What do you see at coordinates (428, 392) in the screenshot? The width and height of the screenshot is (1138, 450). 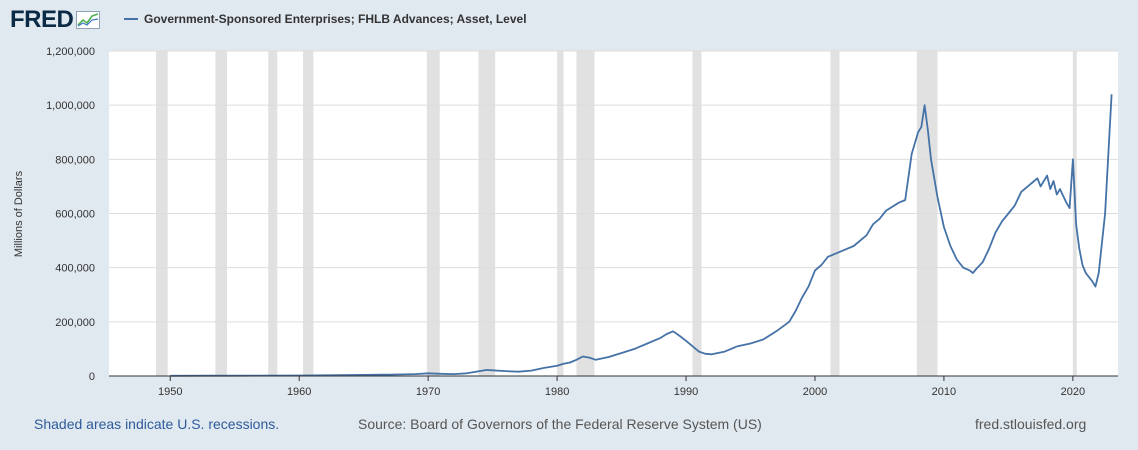 I see `x-tick-label: 1970` at bounding box center [428, 392].